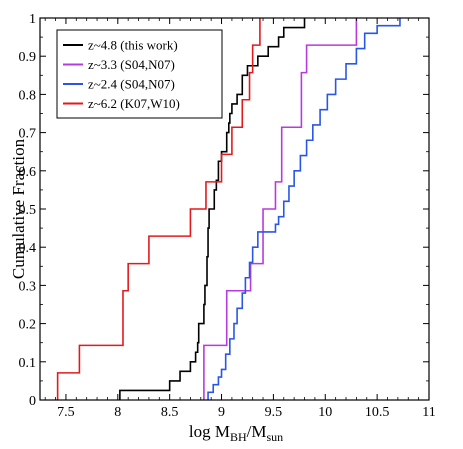 The image size is (463, 449). I want to click on y-tick-label: 0.7, so click(28, 134).